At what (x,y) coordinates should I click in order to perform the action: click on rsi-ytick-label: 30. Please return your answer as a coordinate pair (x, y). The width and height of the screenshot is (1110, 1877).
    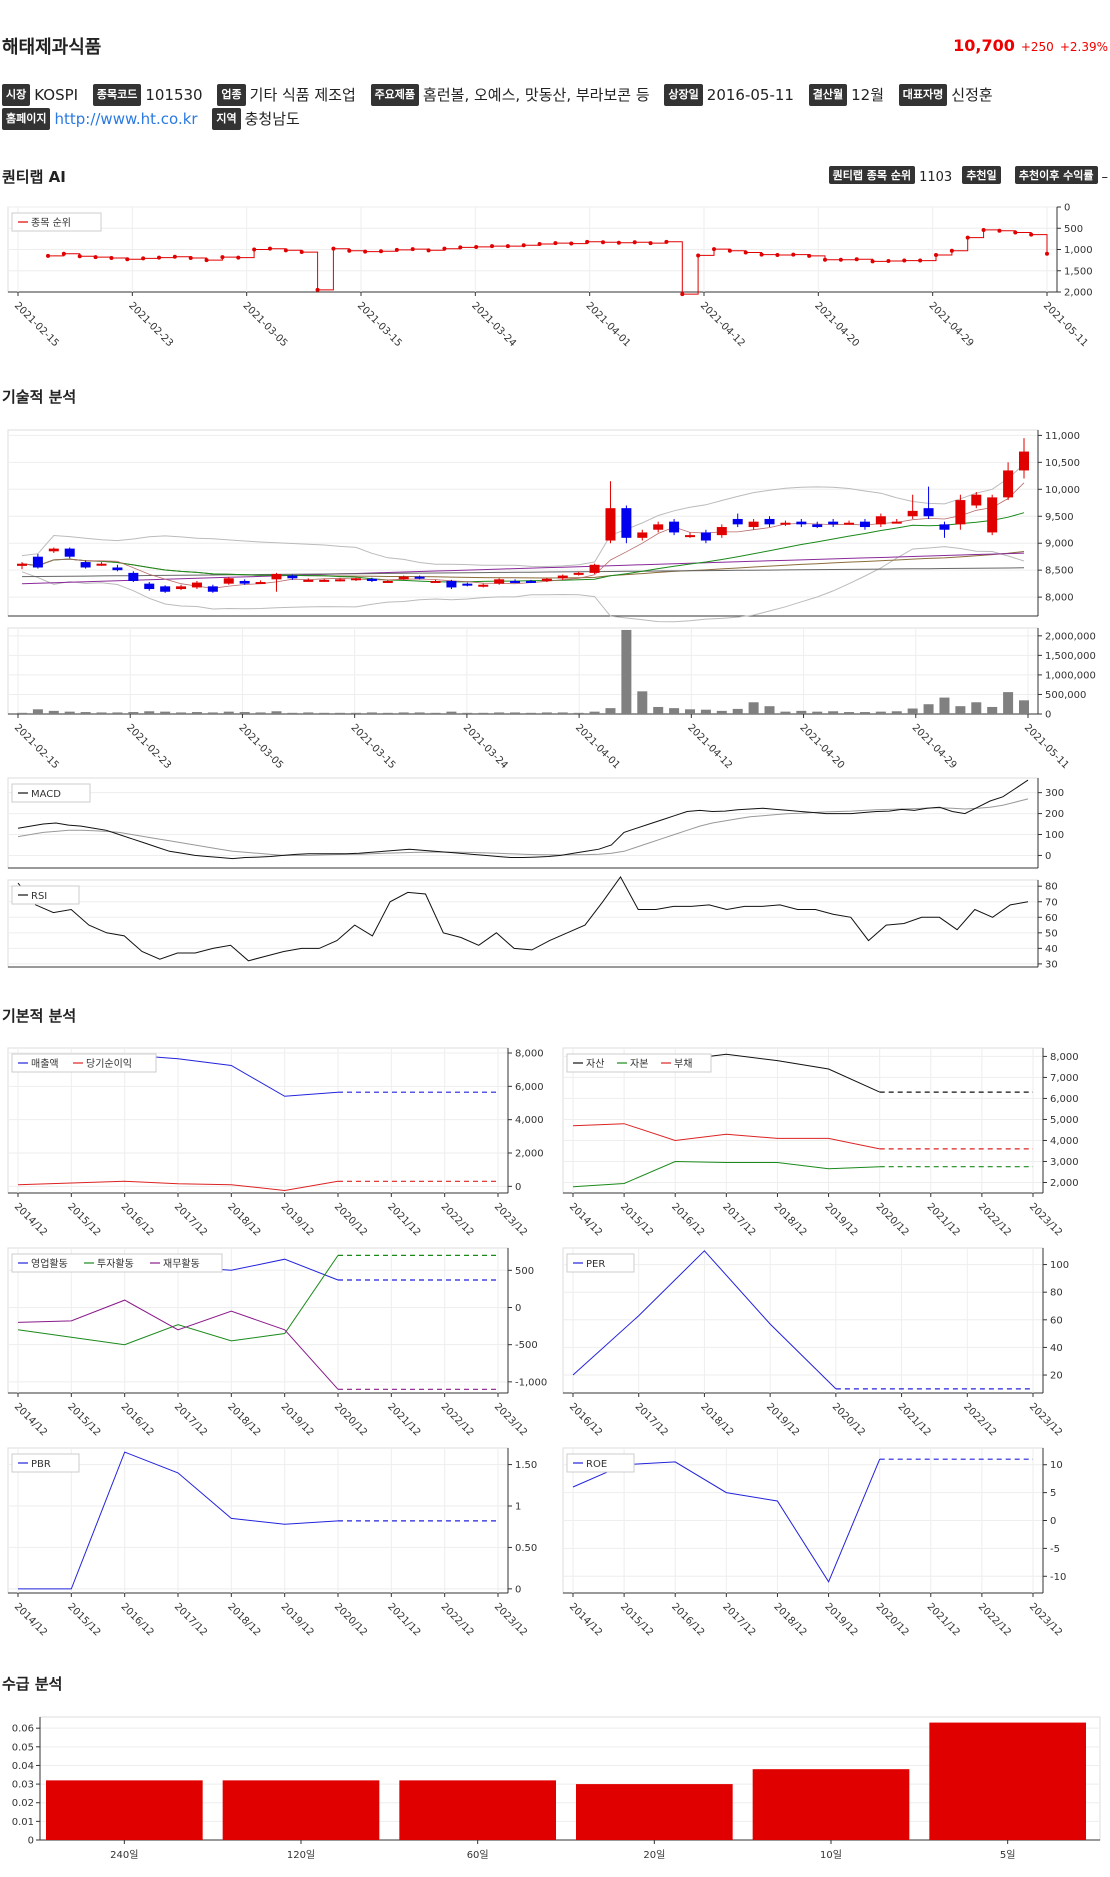
    Looking at the image, I should click on (1051, 964).